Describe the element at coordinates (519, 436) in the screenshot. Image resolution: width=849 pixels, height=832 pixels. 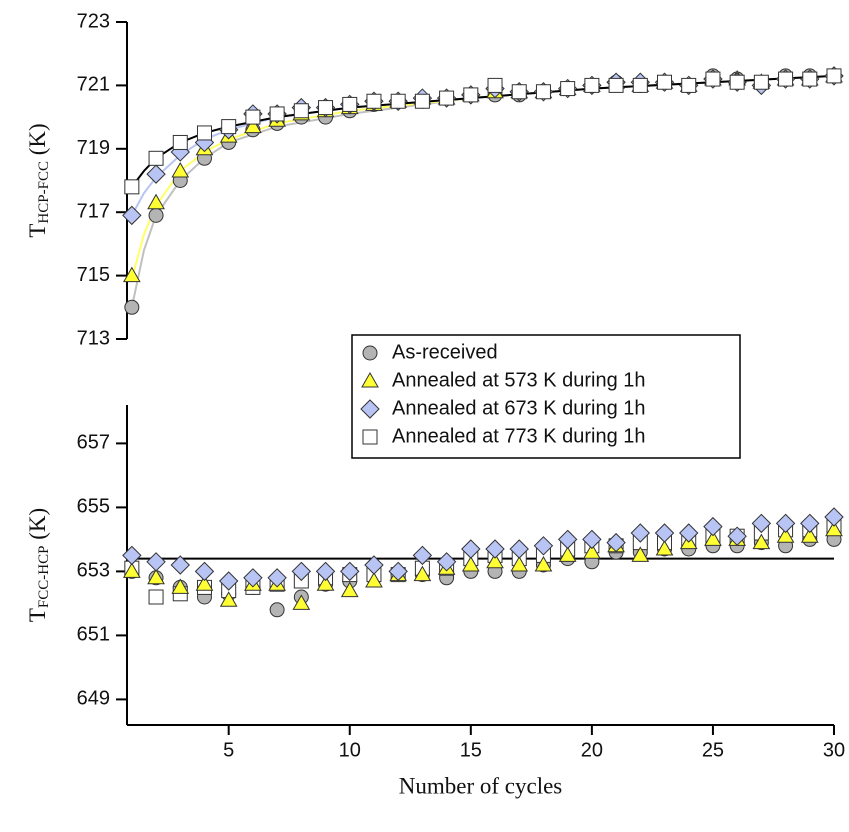
I see `legend-label: Annealed at 773 K during 1h` at that location.